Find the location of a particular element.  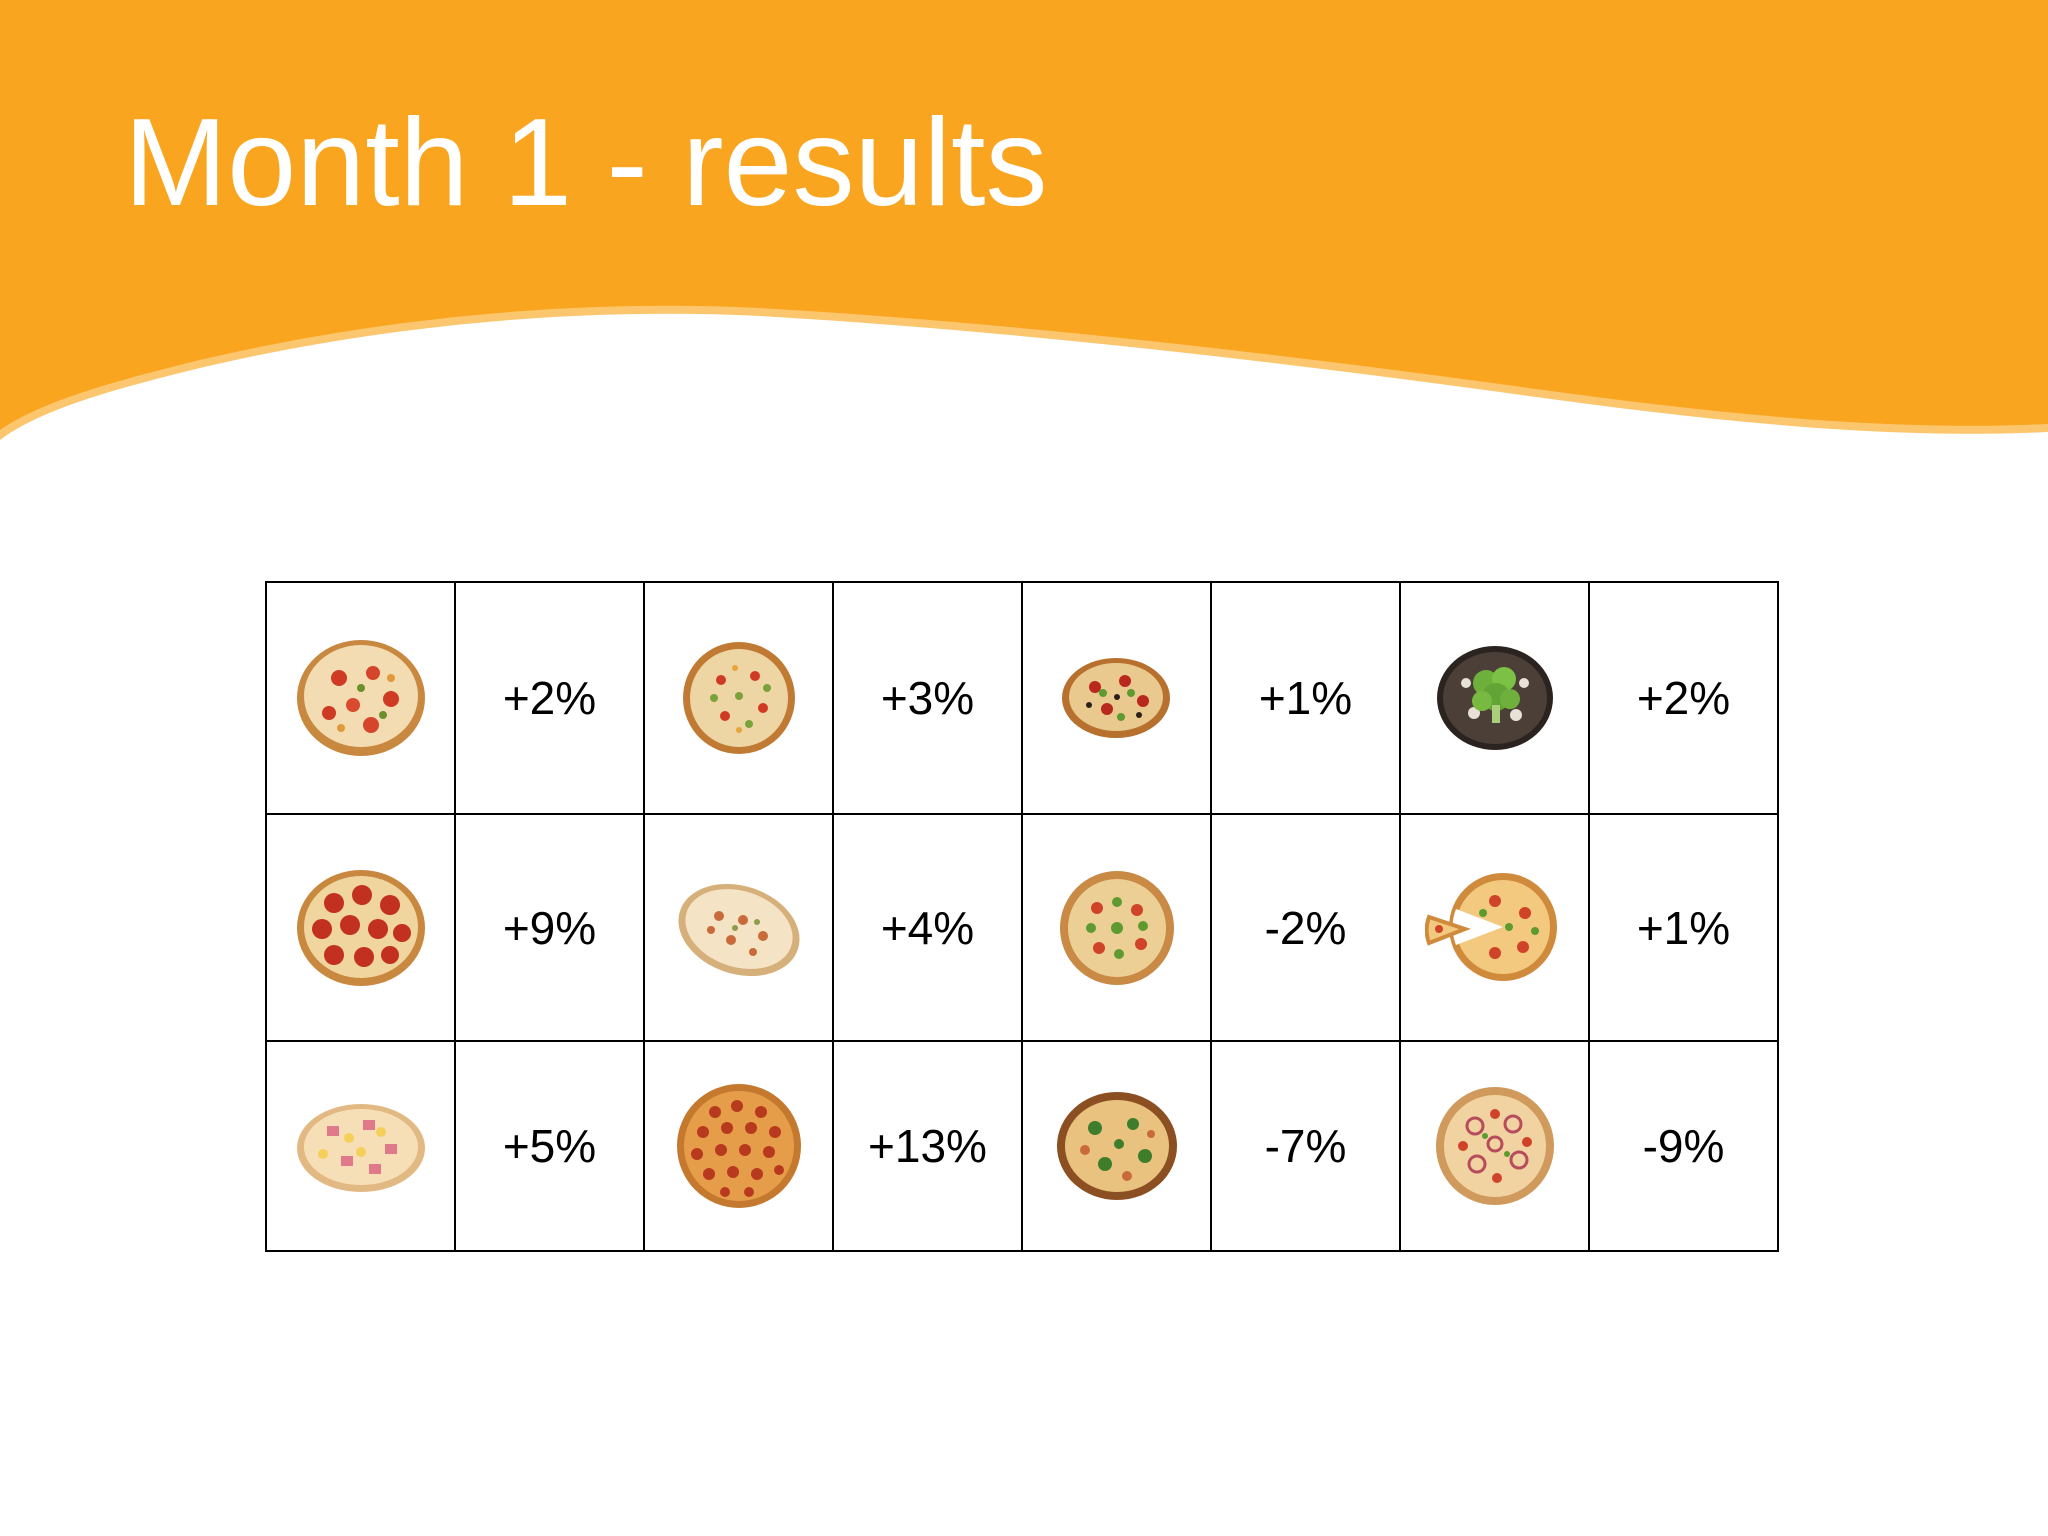

change-cell: +3% is located at coordinates (927, 698).